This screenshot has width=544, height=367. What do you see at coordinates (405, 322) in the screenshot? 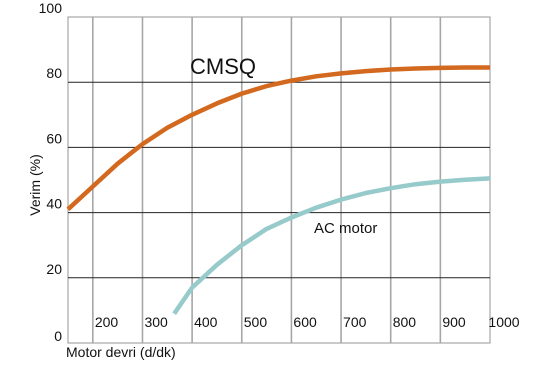
I see `x-tick-label: 800` at bounding box center [405, 322].